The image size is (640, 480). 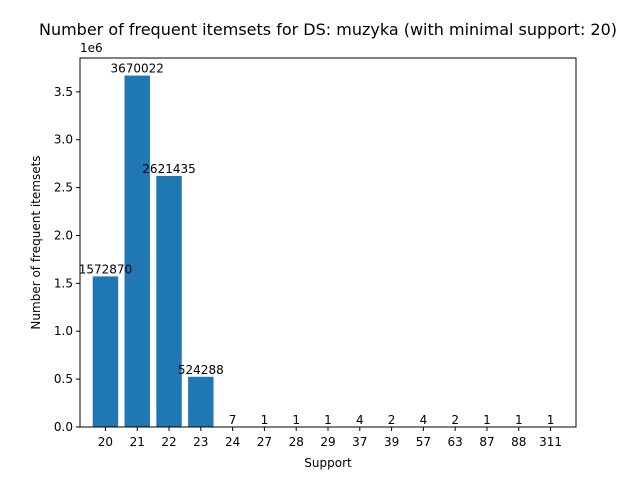 I want to click on data-label-37: 4, so click(x=360, y=420).